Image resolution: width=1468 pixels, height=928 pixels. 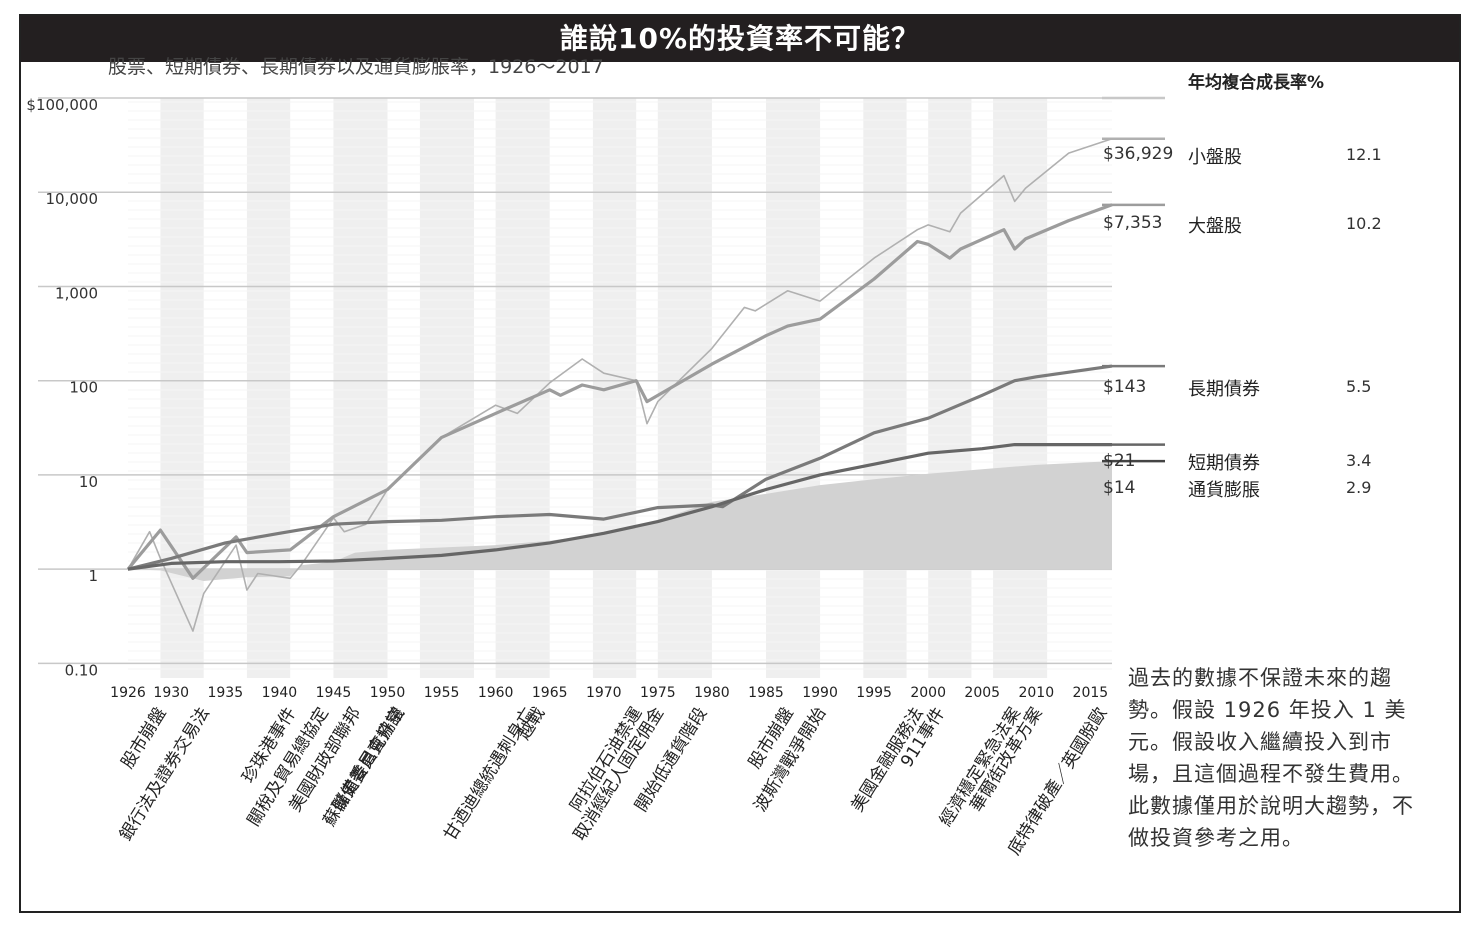 I want to click on x-tick-label: 1926, so click(x=128, y=693).